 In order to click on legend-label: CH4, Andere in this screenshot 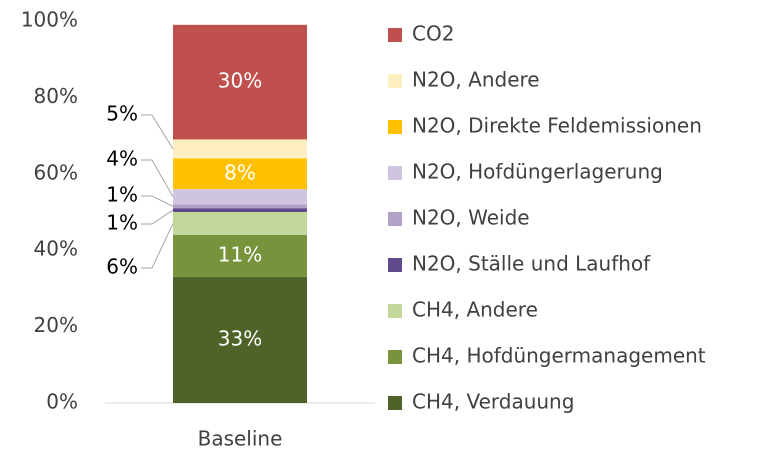, I will do `click(475, 310)`.